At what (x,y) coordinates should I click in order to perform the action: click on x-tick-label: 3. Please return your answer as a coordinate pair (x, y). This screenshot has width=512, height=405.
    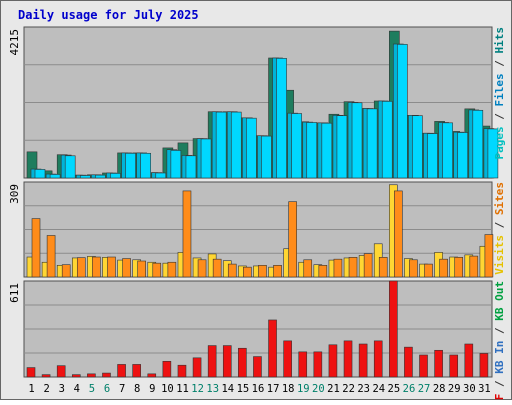
    Looking at the image, I should click on (62, 389).